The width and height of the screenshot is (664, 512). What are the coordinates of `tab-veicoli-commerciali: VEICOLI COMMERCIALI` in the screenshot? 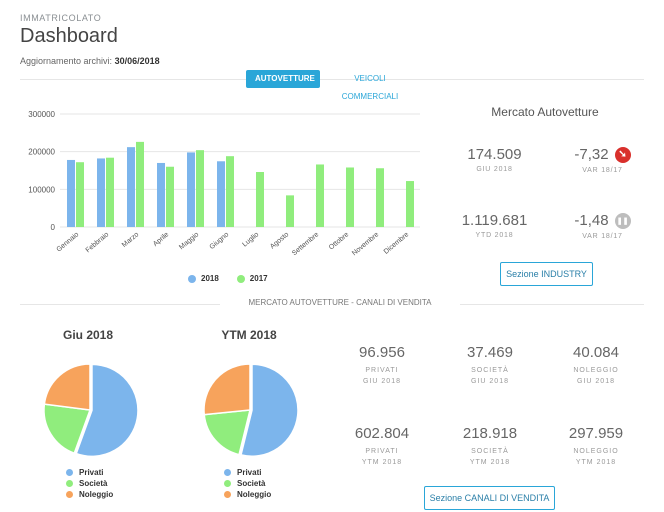 It's located at (370, 87).